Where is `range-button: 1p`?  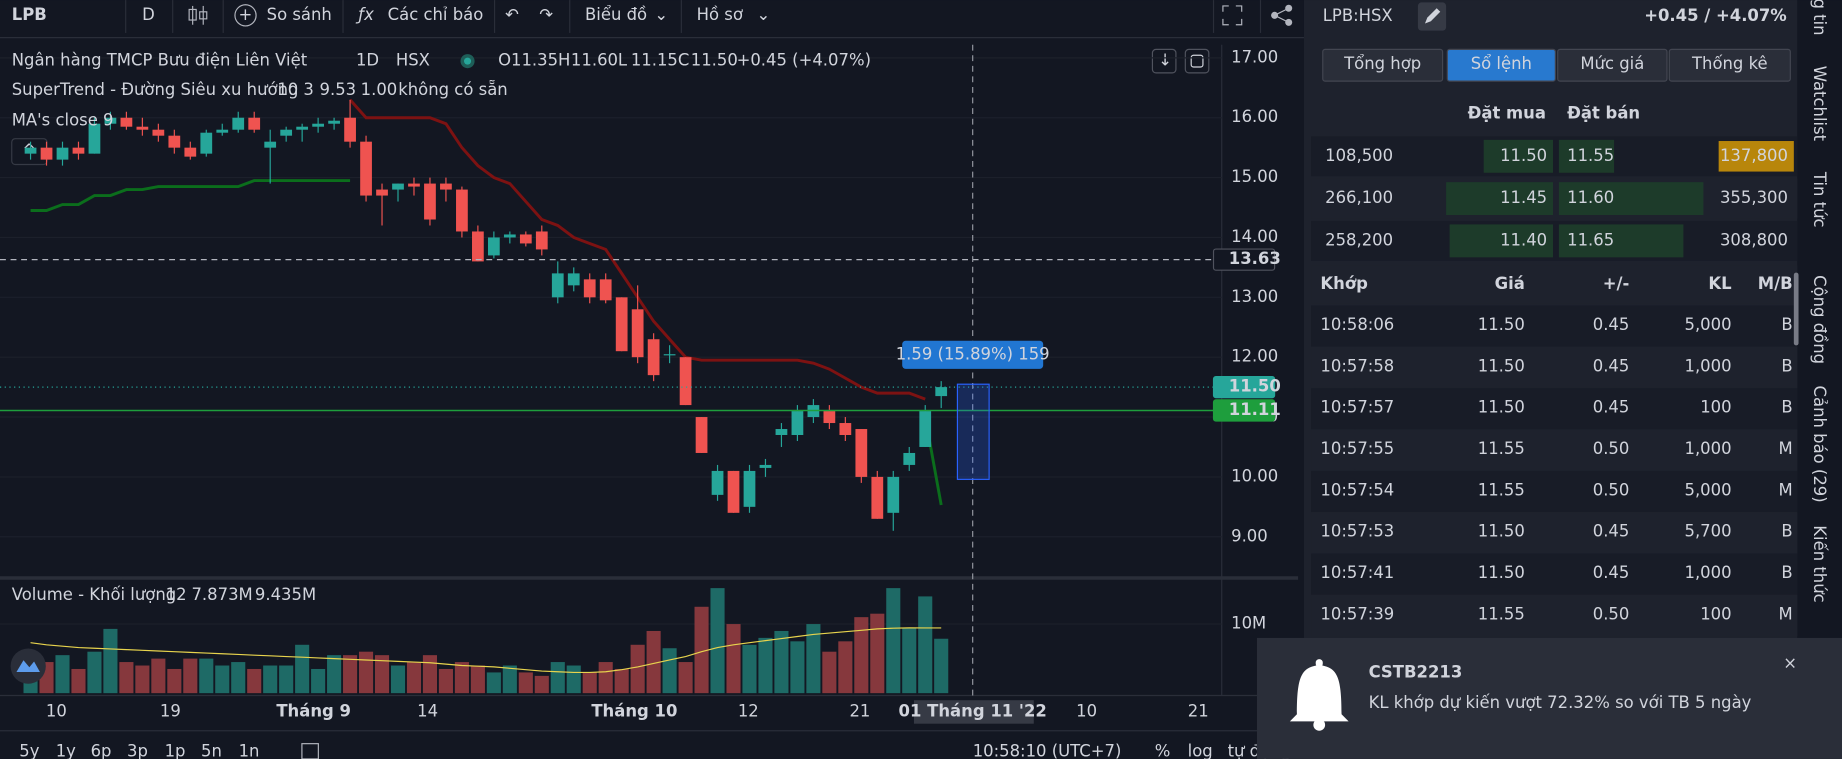 range-button: 1p is located at coordinates (175, 750).